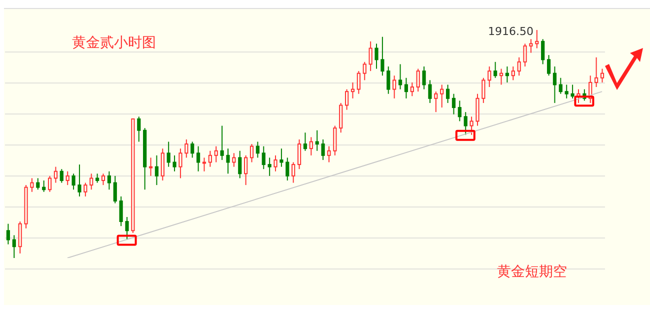  I want to click on annotation: 黄金贰小时图, so click(114, 43).